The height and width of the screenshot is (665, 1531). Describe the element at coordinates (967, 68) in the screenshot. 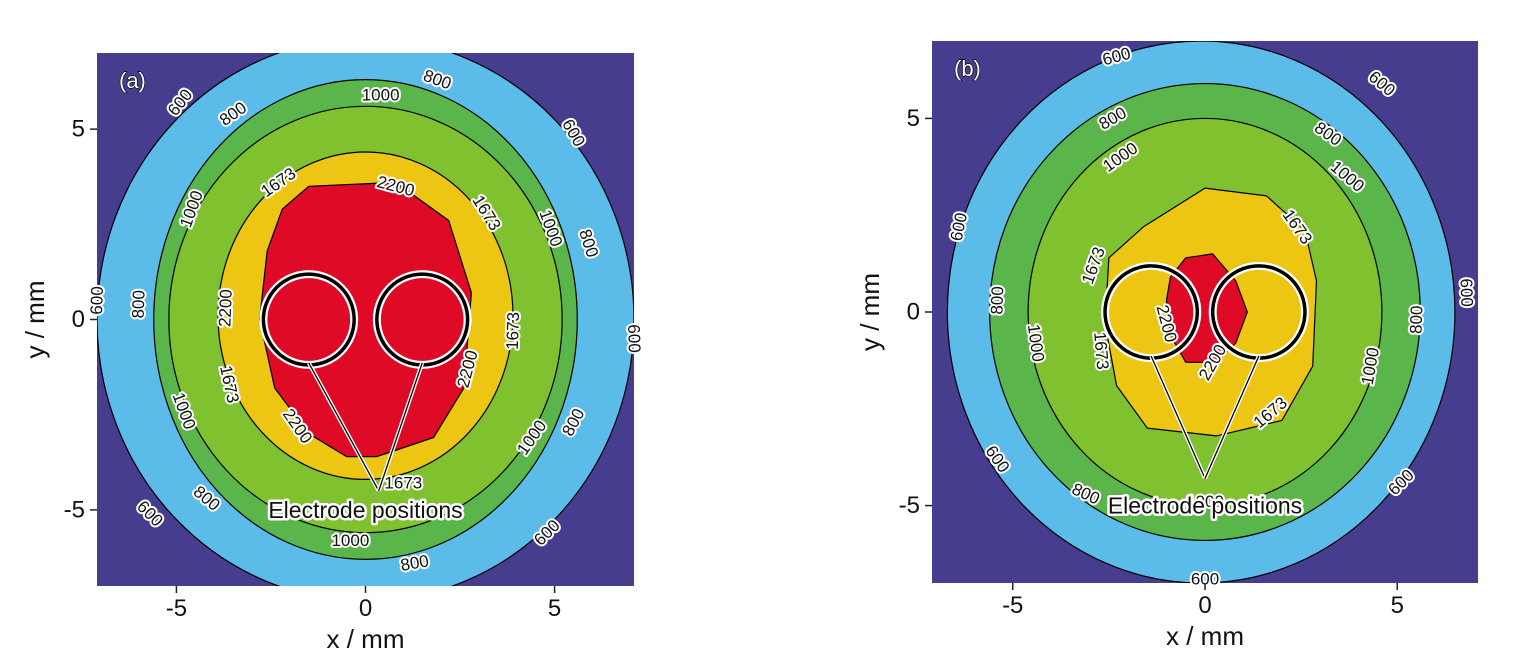

I see `panel-label: (b)` at that location.